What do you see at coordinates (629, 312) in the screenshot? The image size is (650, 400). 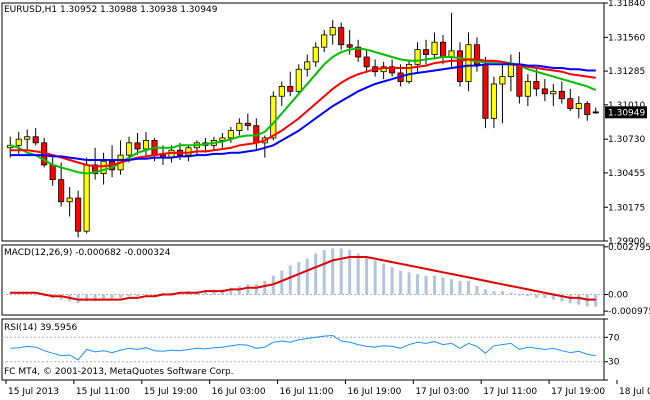 I see `macd-tick-label: -0.000975` at bounding box center [629, 312].